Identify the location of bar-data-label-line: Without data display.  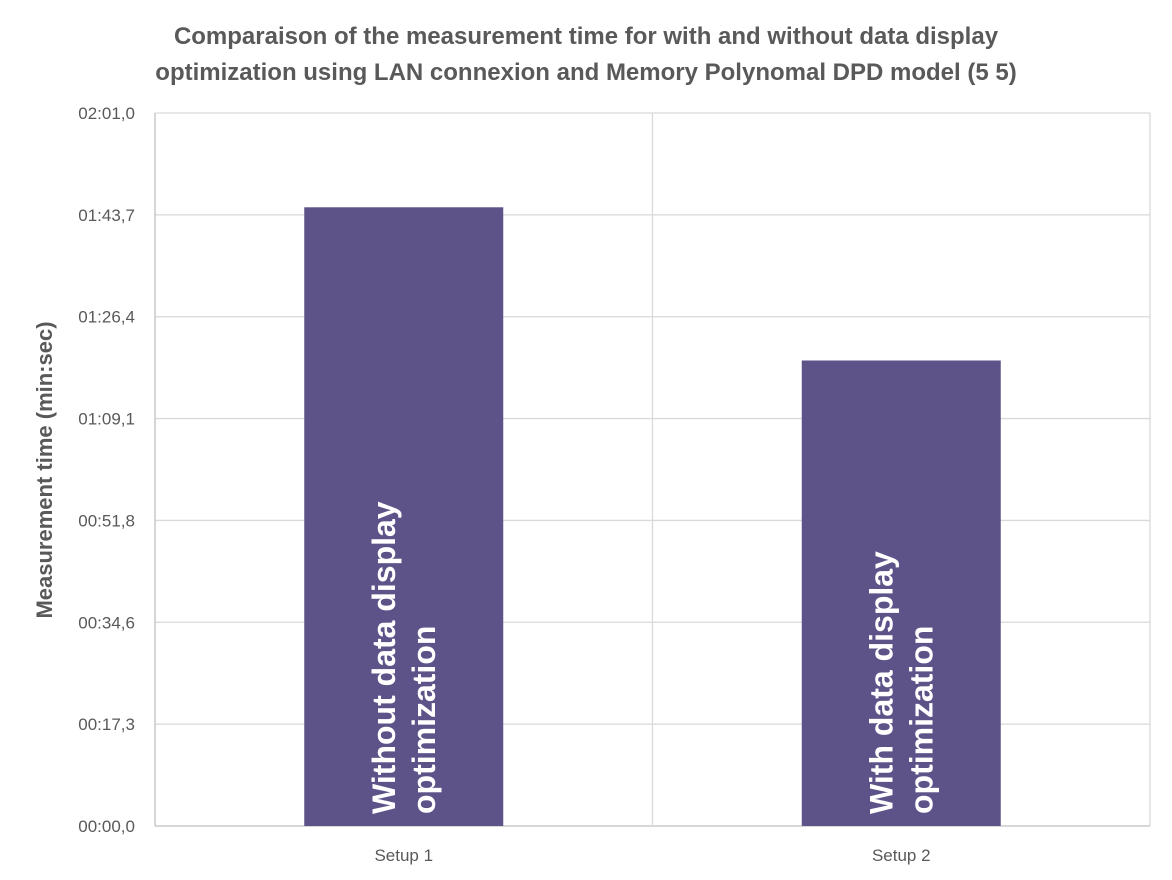
(384, 657).